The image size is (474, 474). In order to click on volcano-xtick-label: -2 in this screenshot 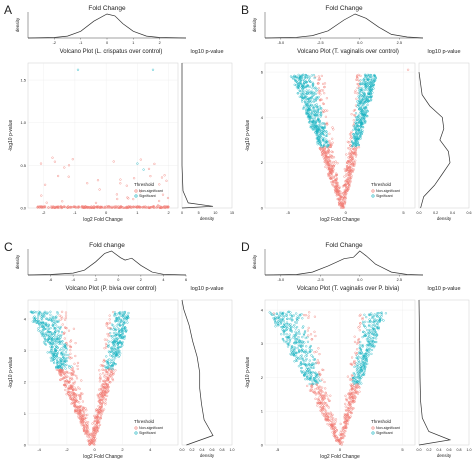, I will do `click(44, 212)`.